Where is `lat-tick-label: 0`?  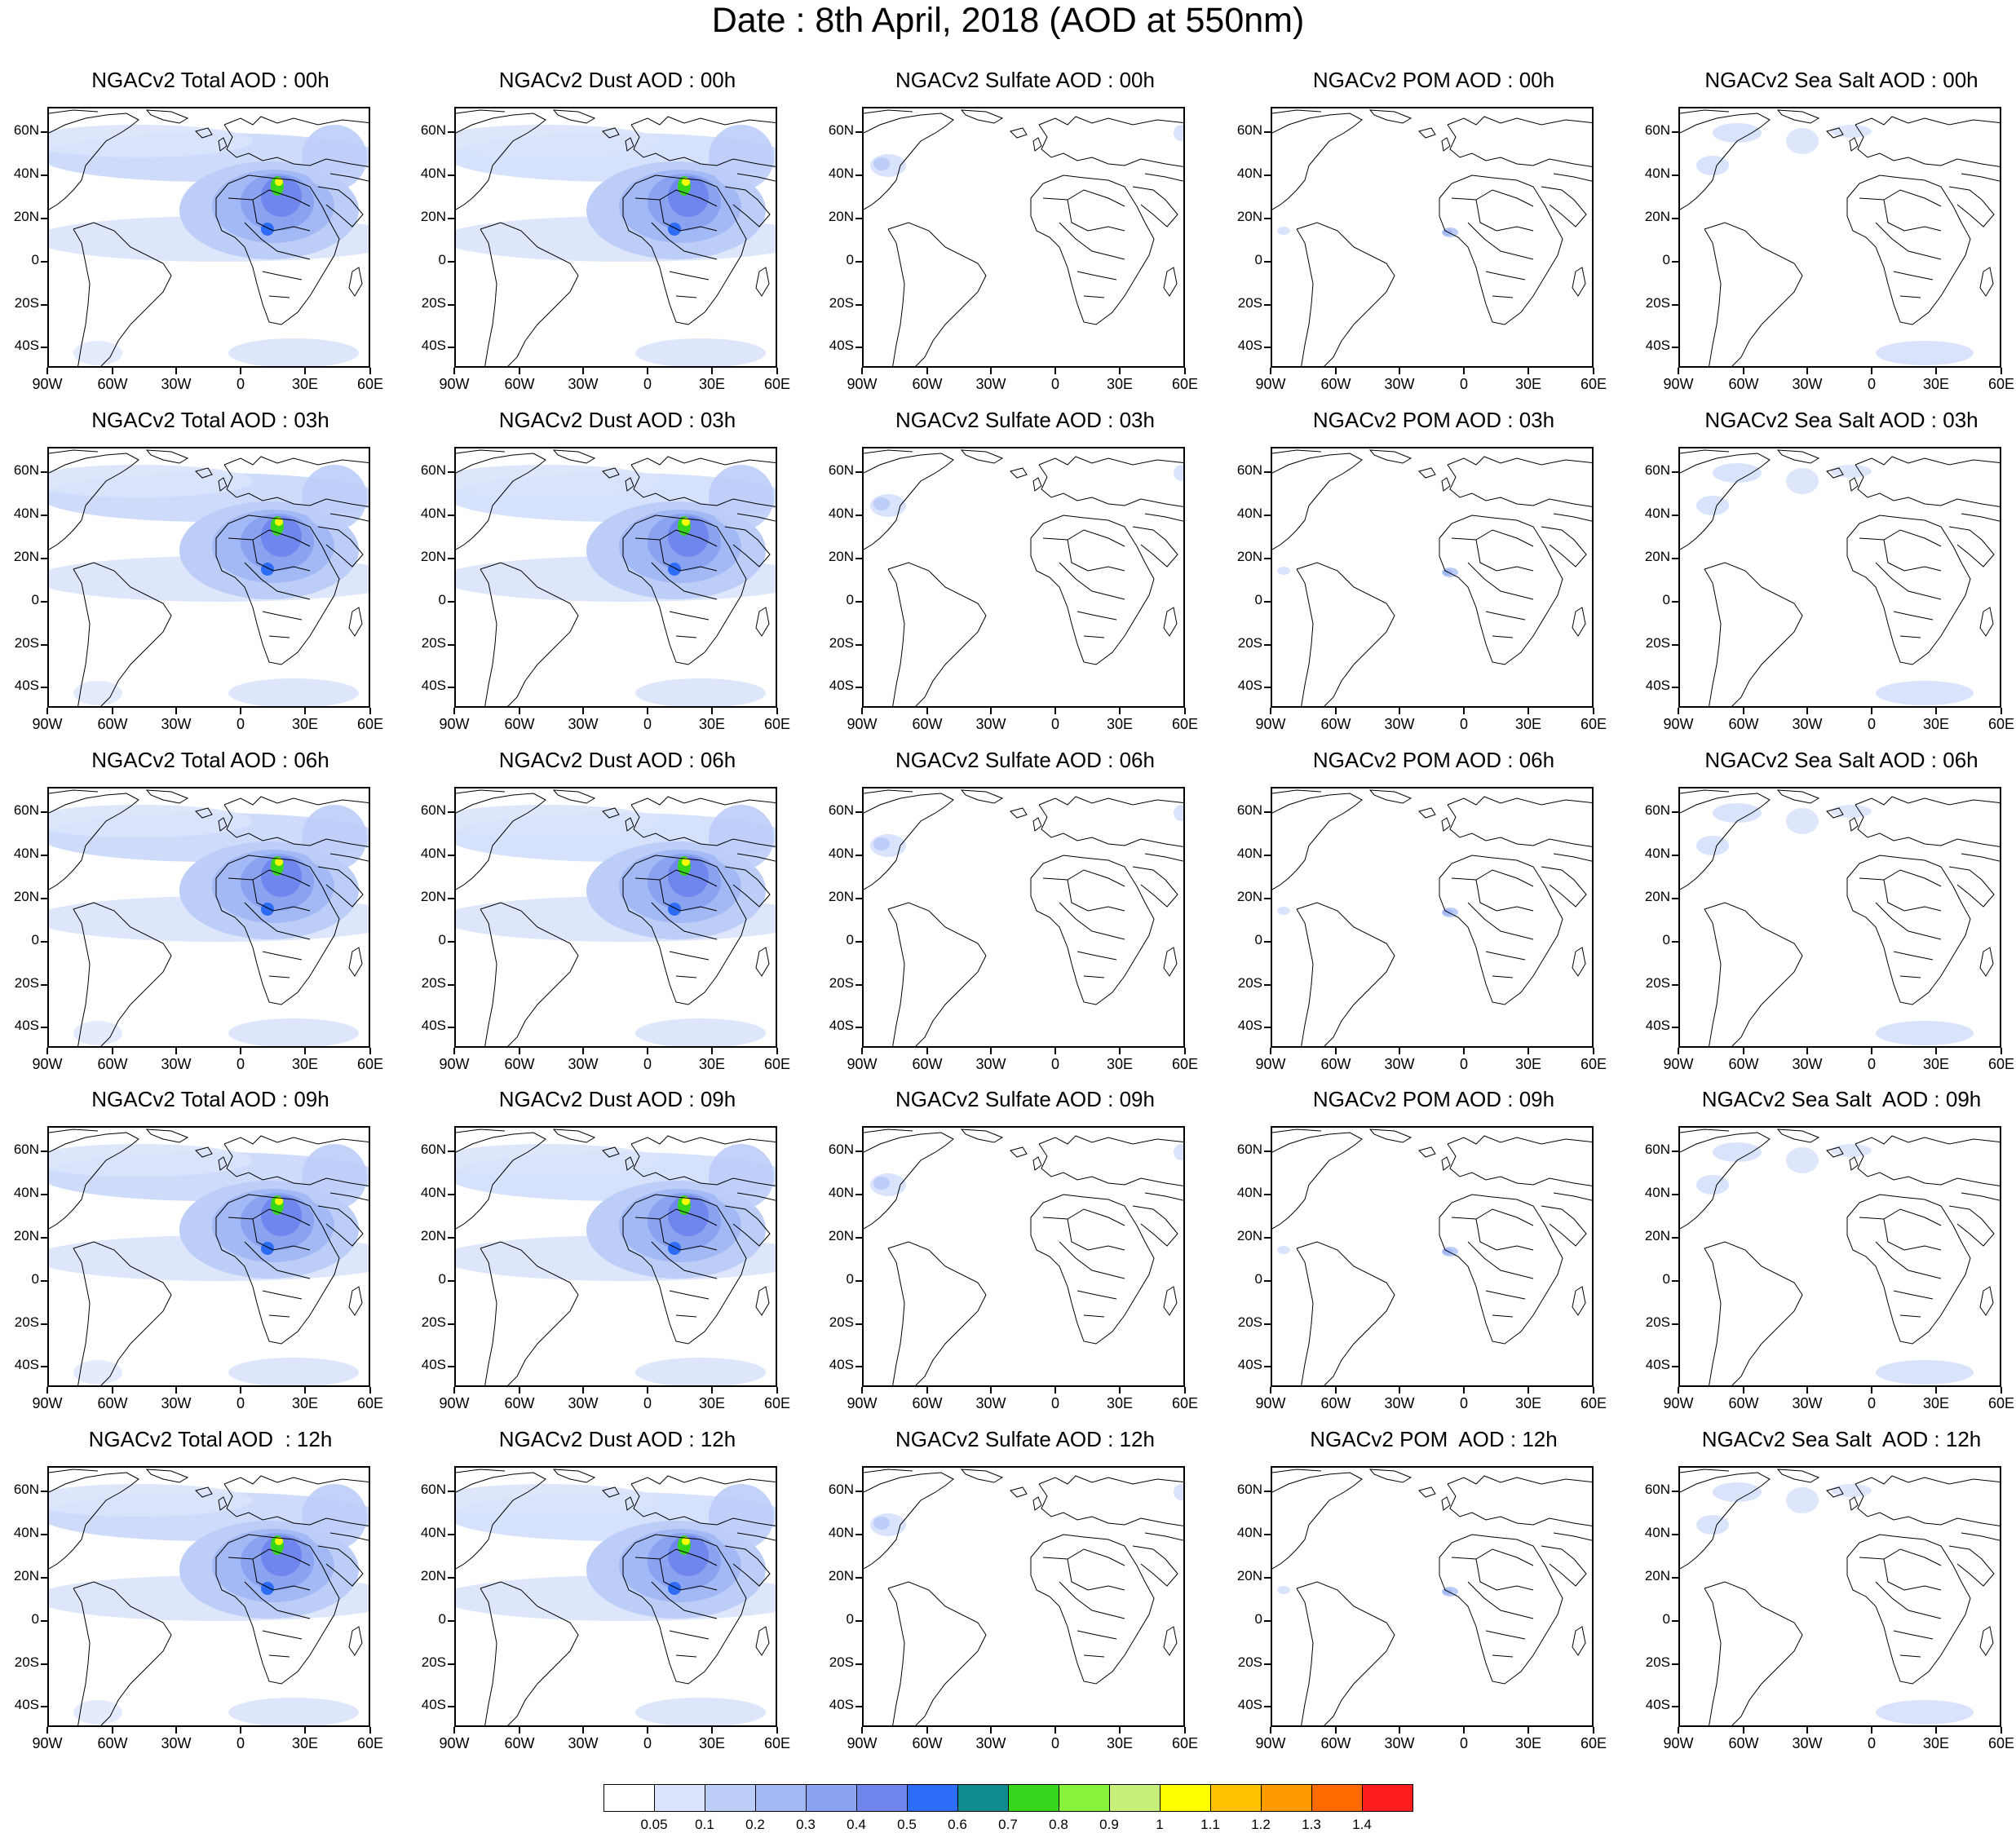 lat-tick-label: 0 is located at coordinates (1258, 1619).